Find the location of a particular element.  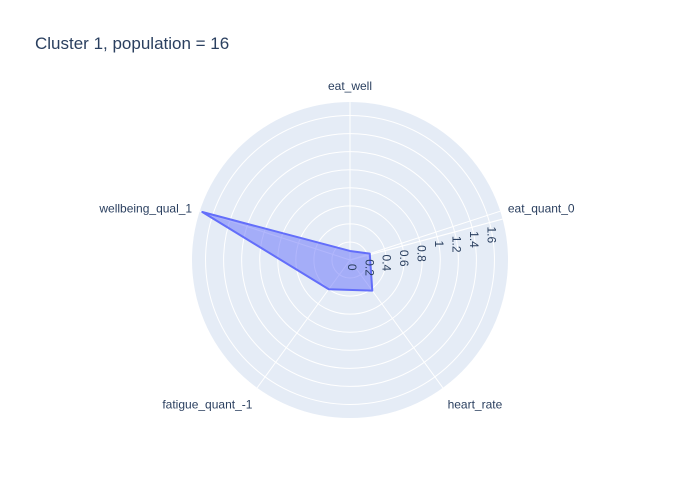

series-polygon is located at coordinates (287, 251).